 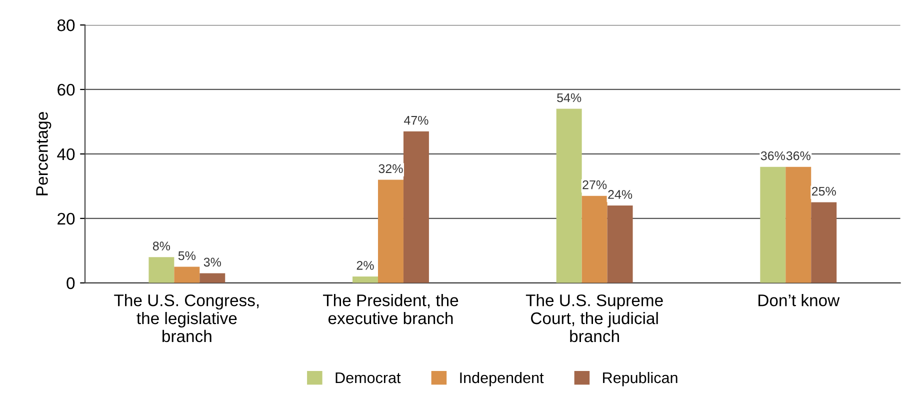 What do you see at coordinates (66, 25) in the screenshot?
I see `y-tick-label: 80` at bounding box center [66, 25].